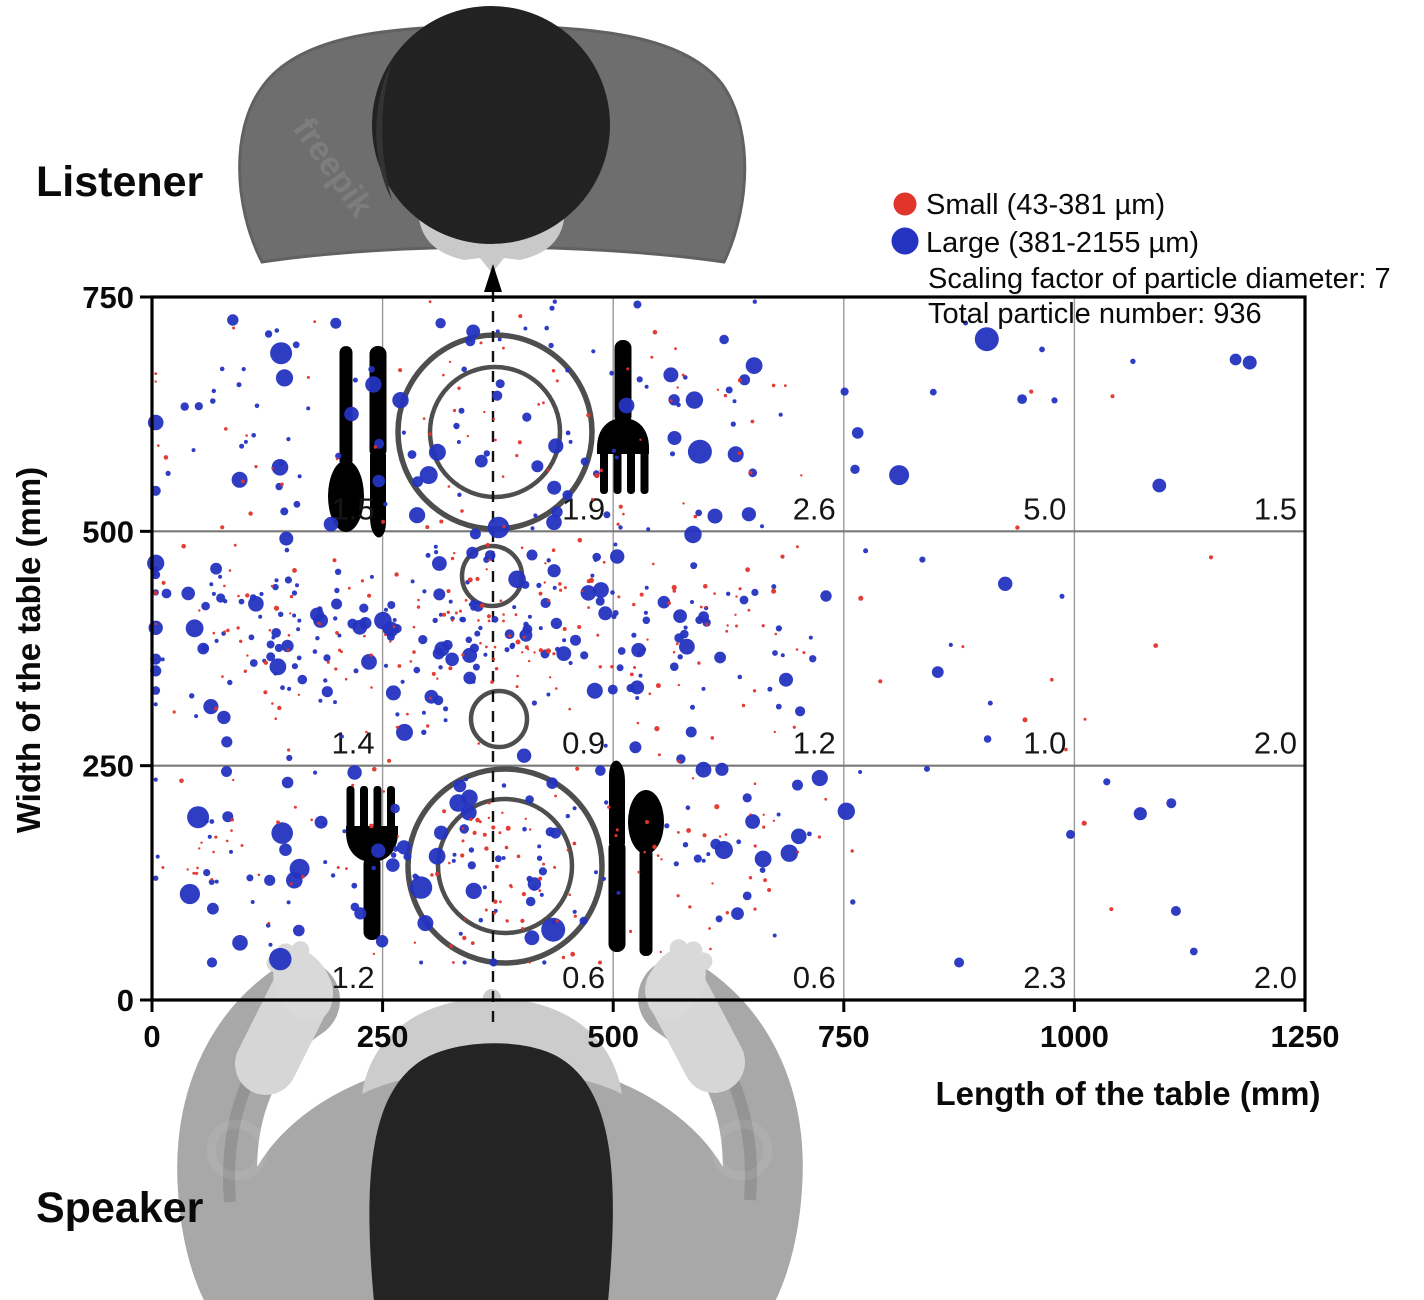 The height and width of the screenshot is (1300, 1424). What do you see at coordinates (125, 1000) in the screenshot?
I see `y-tick-label: 0` at bounding box center [125, 1000].